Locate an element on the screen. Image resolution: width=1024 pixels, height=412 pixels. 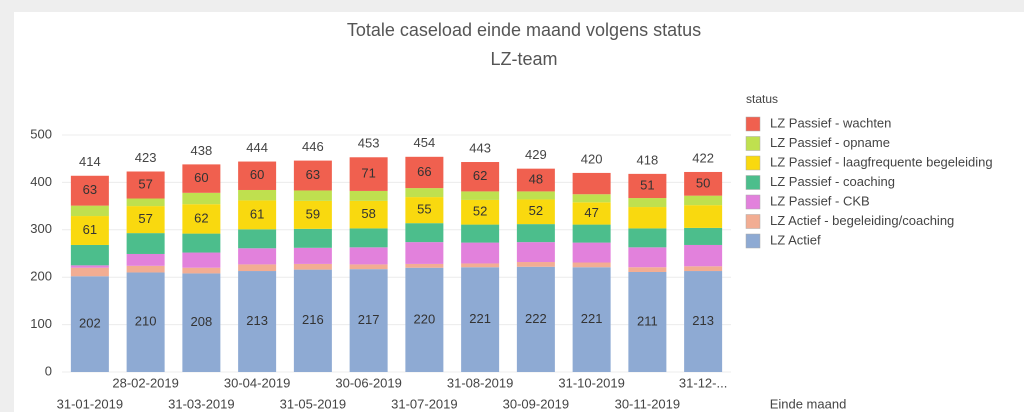
legend-label: LZ Passief - laagfrequente begeleiding is located at coordinates (881, 161).